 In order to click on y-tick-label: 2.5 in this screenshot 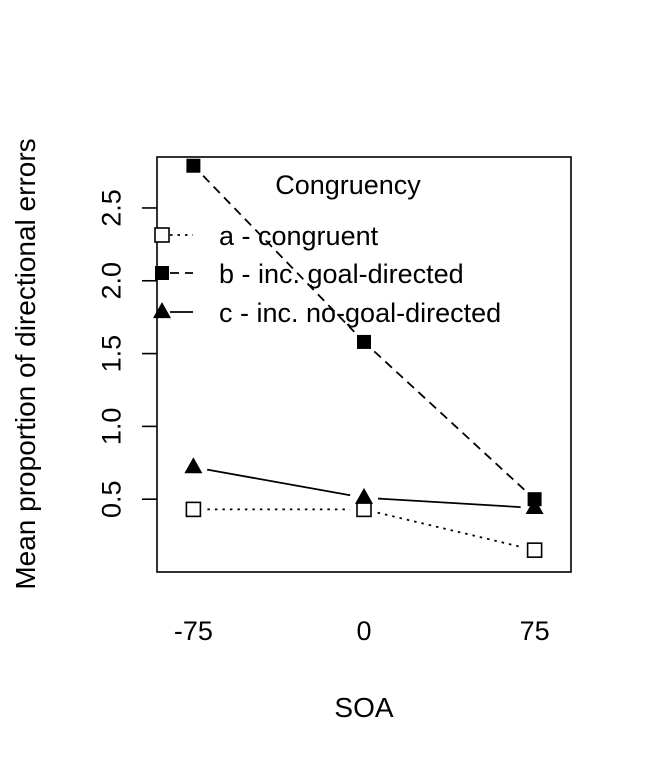, I will do `click(112, 208)`.